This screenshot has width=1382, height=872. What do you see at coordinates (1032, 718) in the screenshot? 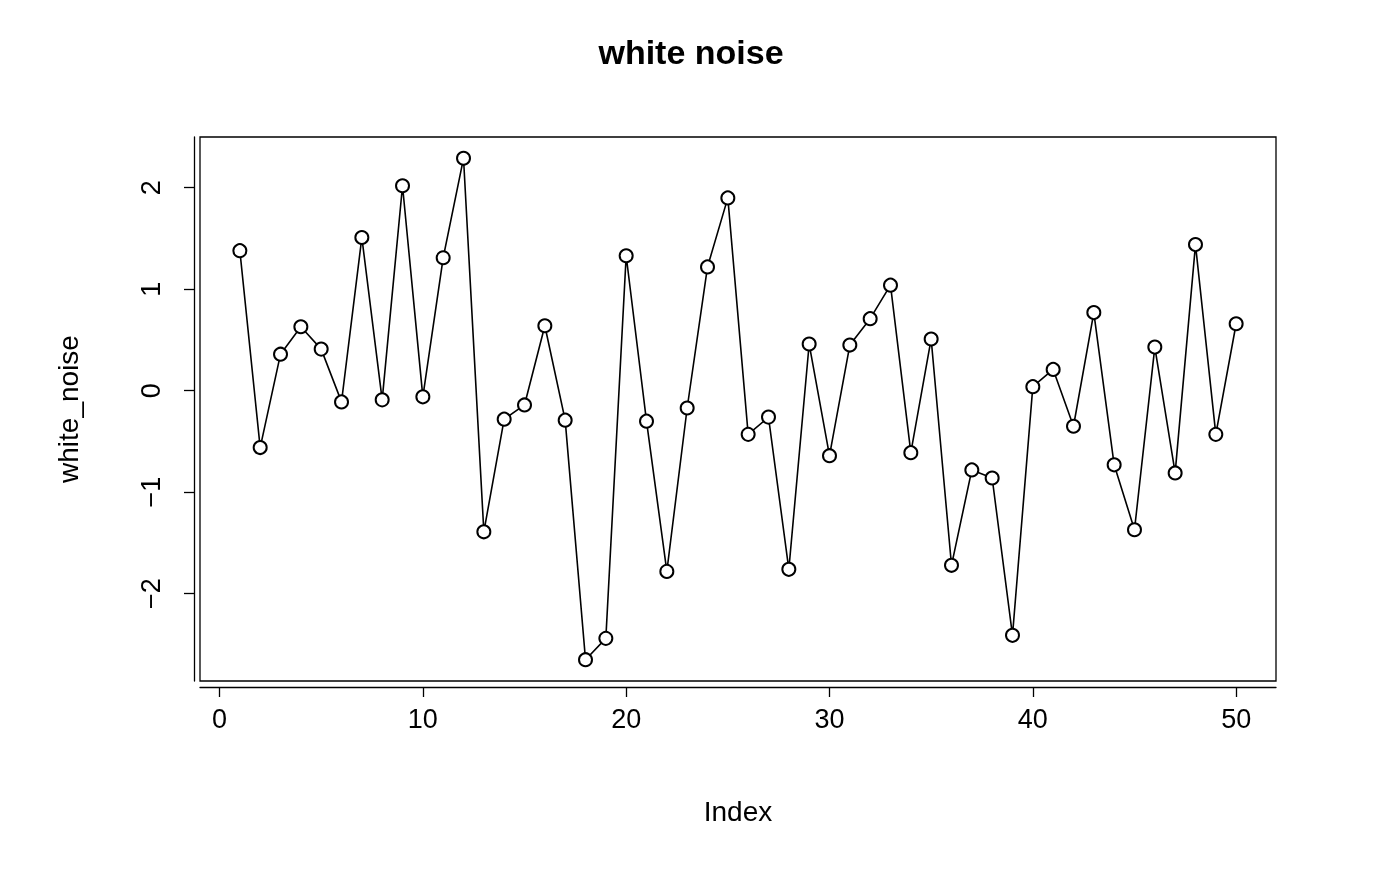
I see `x-tick-label: 40` at bounding box center [1032, 718].